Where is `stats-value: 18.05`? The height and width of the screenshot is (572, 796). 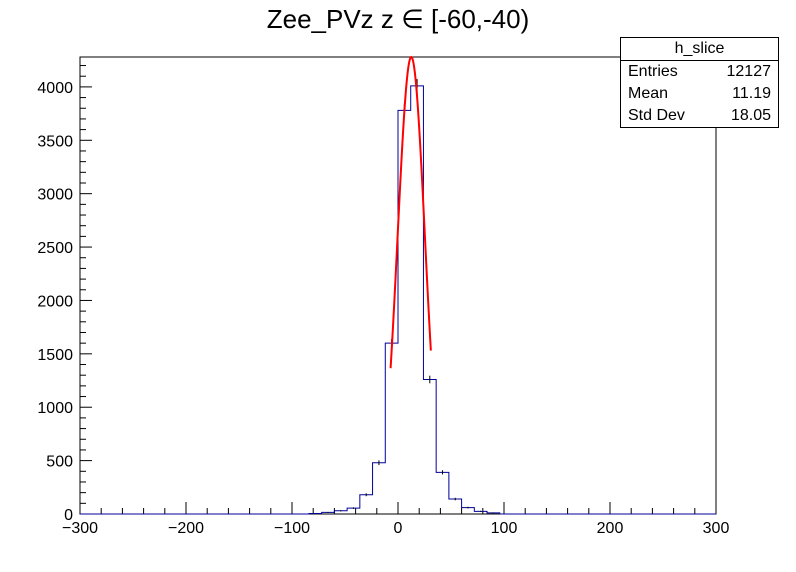 stats-value: 18.05 is located at coordinates (750, 115).